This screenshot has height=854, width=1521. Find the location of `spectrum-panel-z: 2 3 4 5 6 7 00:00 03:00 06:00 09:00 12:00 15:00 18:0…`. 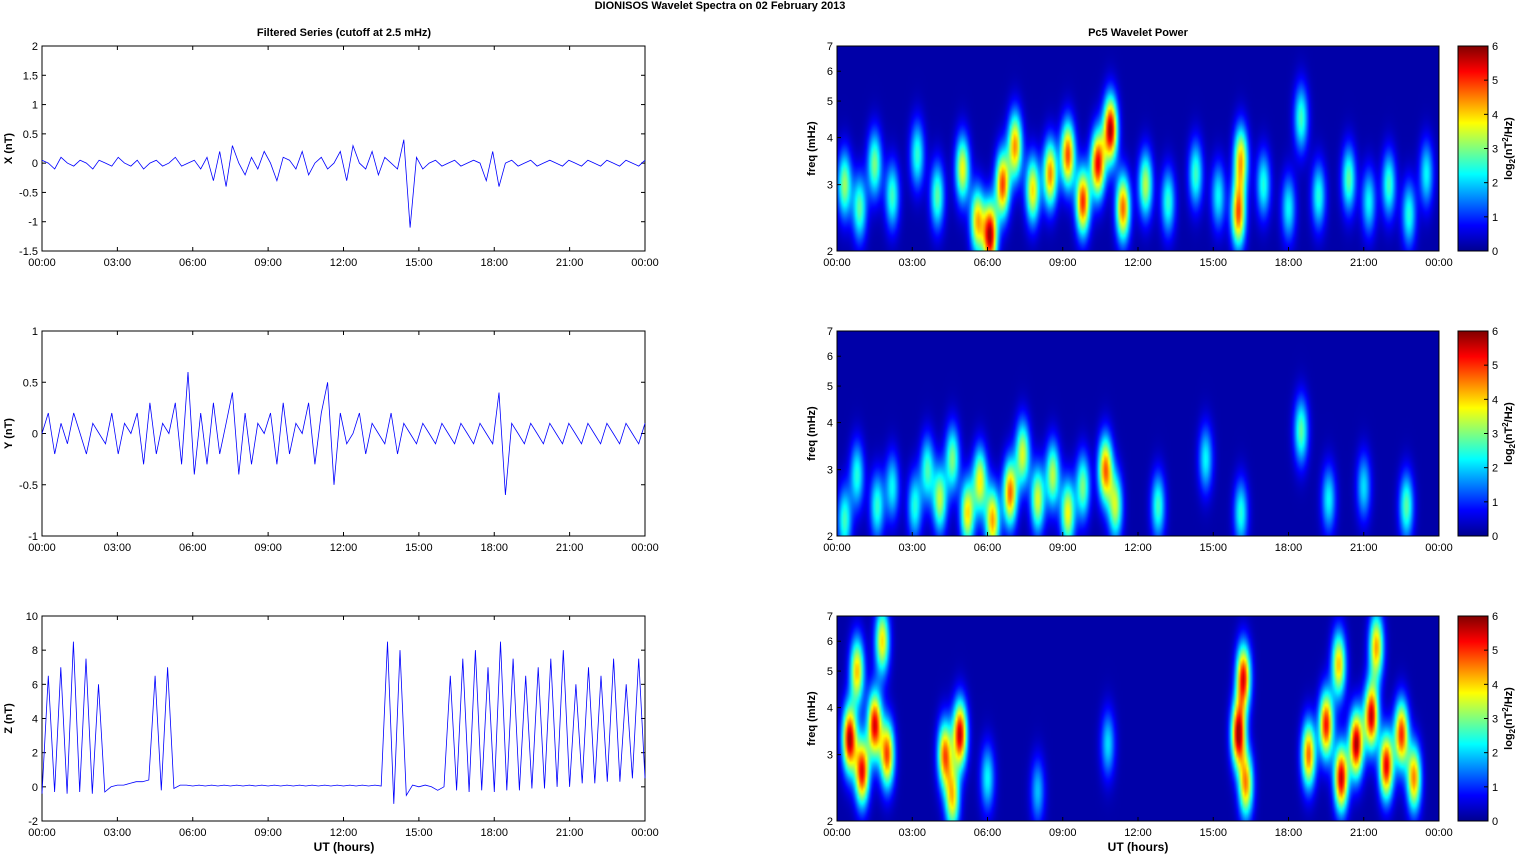

spectrum-panel-z: 2 3 4 5 6 7 00:00 03:00 06:00 09:00 12:00 15:00 18:0… is located at coordinates (1161, 725).